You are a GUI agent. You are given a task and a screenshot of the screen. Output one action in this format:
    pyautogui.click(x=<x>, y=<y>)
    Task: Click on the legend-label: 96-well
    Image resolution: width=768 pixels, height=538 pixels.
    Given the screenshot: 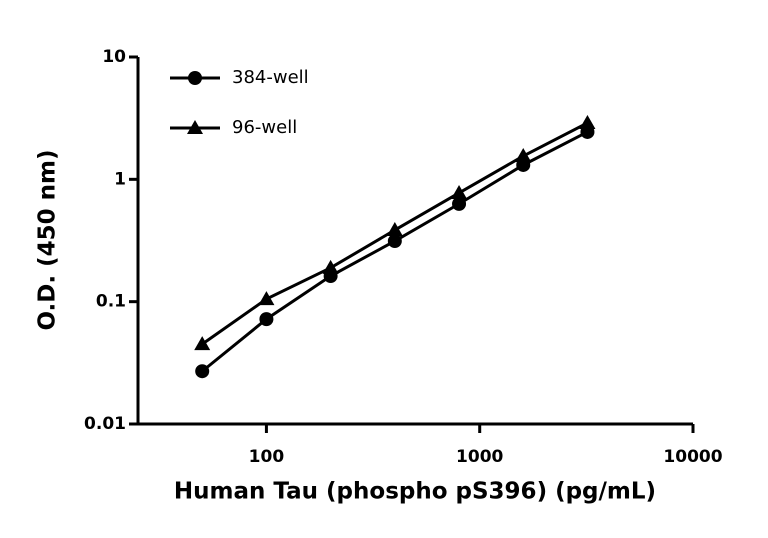 What is the action you would take?
    pyautogui.click(x=264, y=127)
    